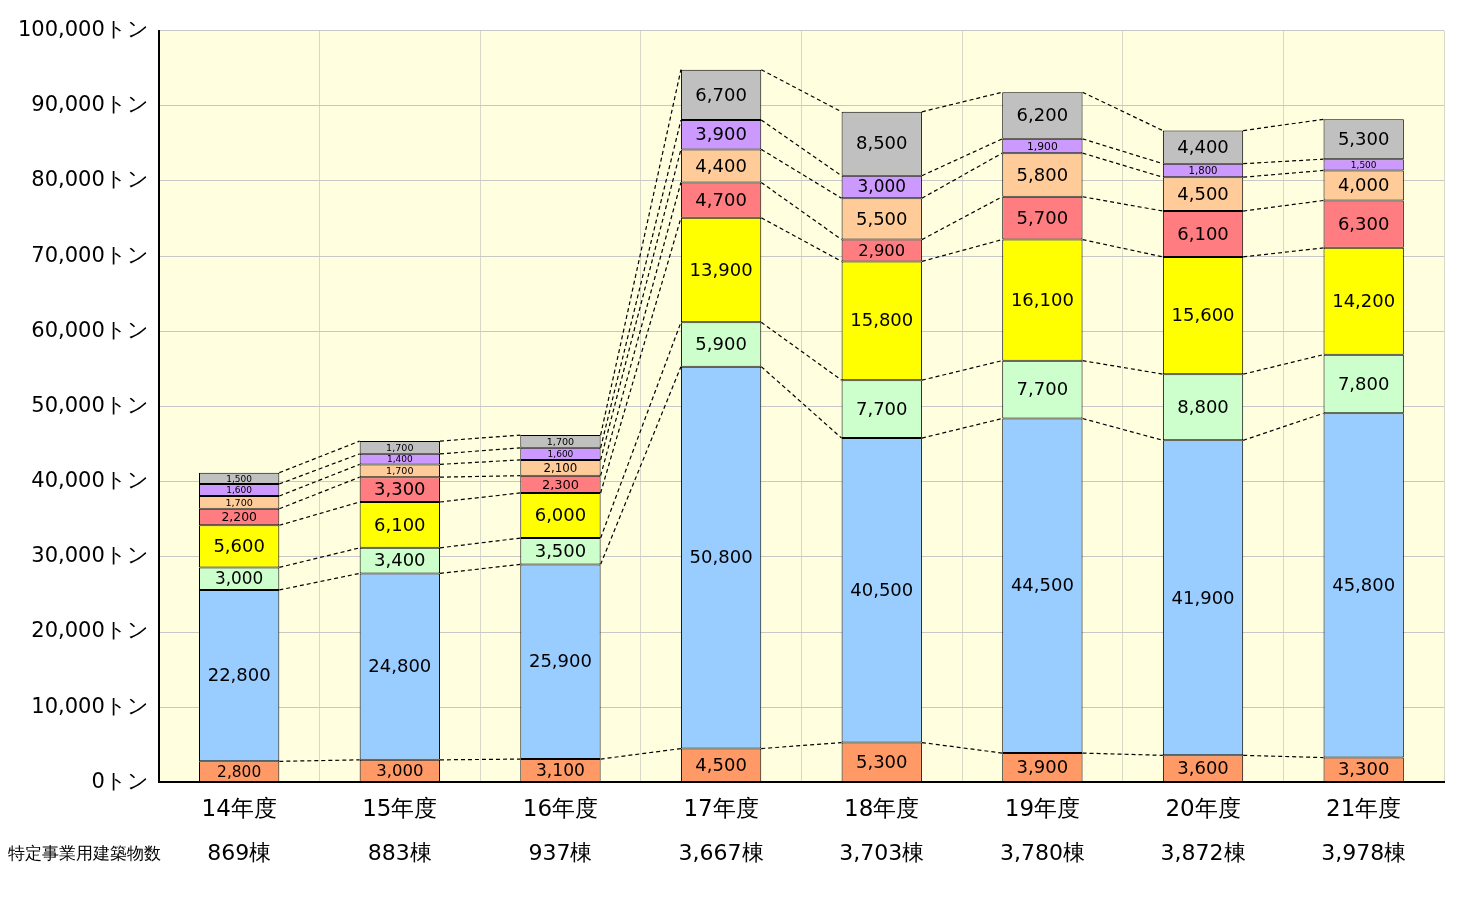  What do you see at coordinates (560, 484) in the screenshot?
I see `data-label: 2,300` at bounding box center [560, 484].